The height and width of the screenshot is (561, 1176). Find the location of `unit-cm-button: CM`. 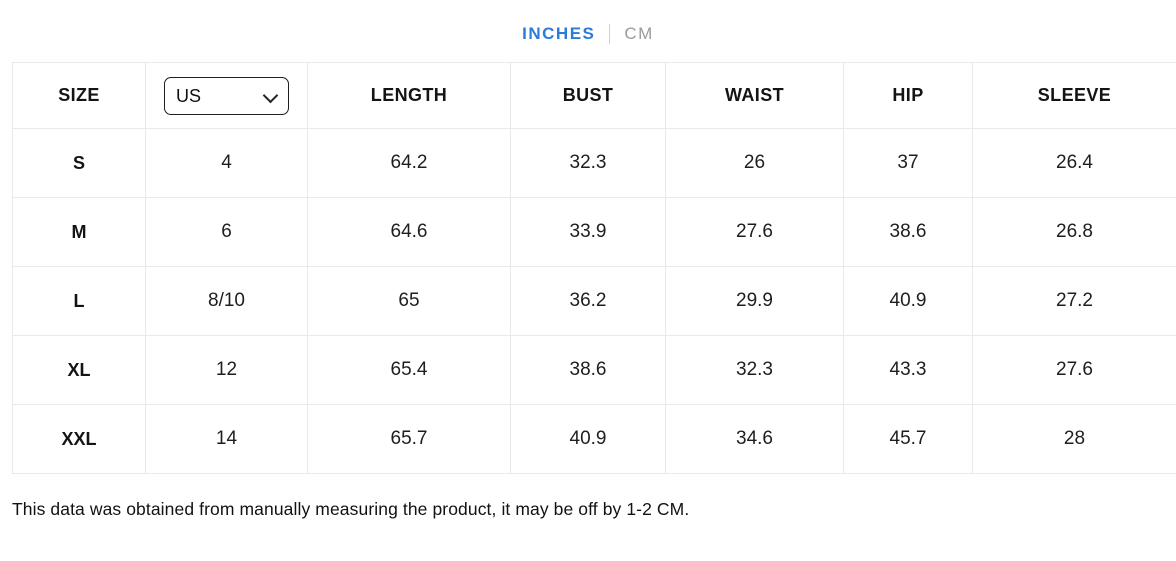

unit-cm-button: CM is located at coordinates (639, 33).